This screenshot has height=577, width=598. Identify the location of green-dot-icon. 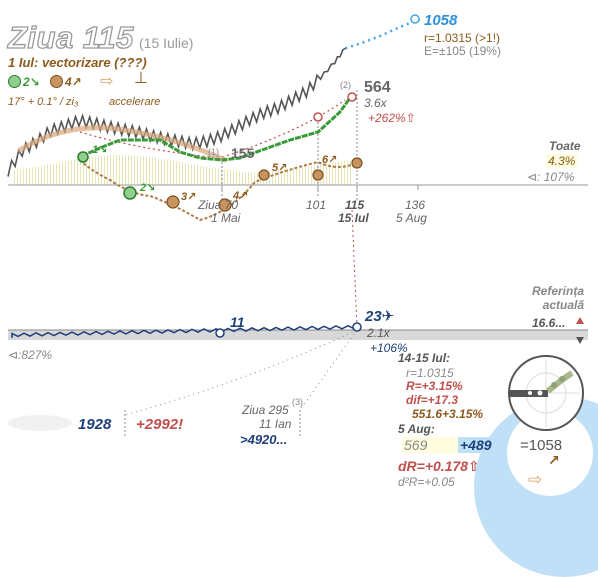
(14, 81).